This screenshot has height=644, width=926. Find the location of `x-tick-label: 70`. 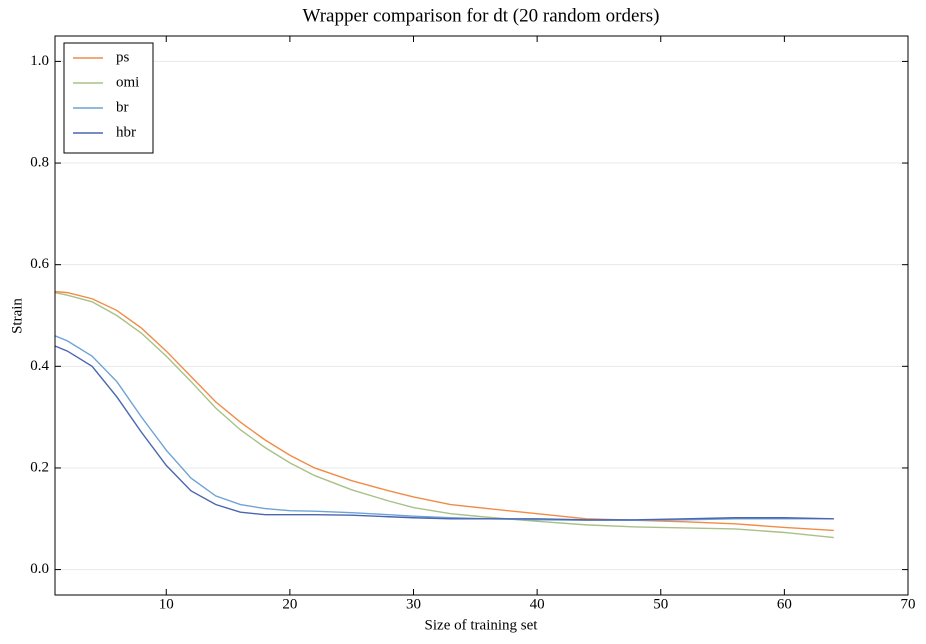

x-tick-label: 70 is located at coordinates (908, 604).